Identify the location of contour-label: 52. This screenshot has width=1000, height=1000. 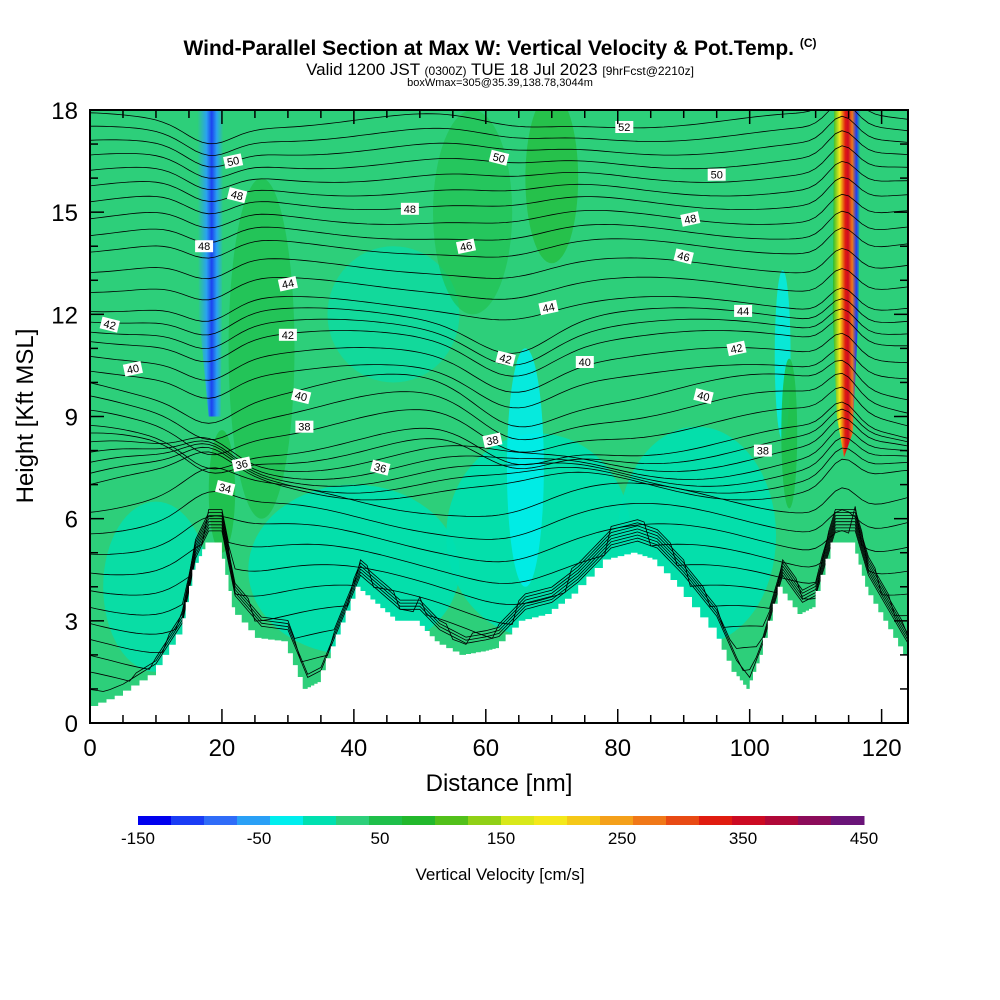
(624, 127).